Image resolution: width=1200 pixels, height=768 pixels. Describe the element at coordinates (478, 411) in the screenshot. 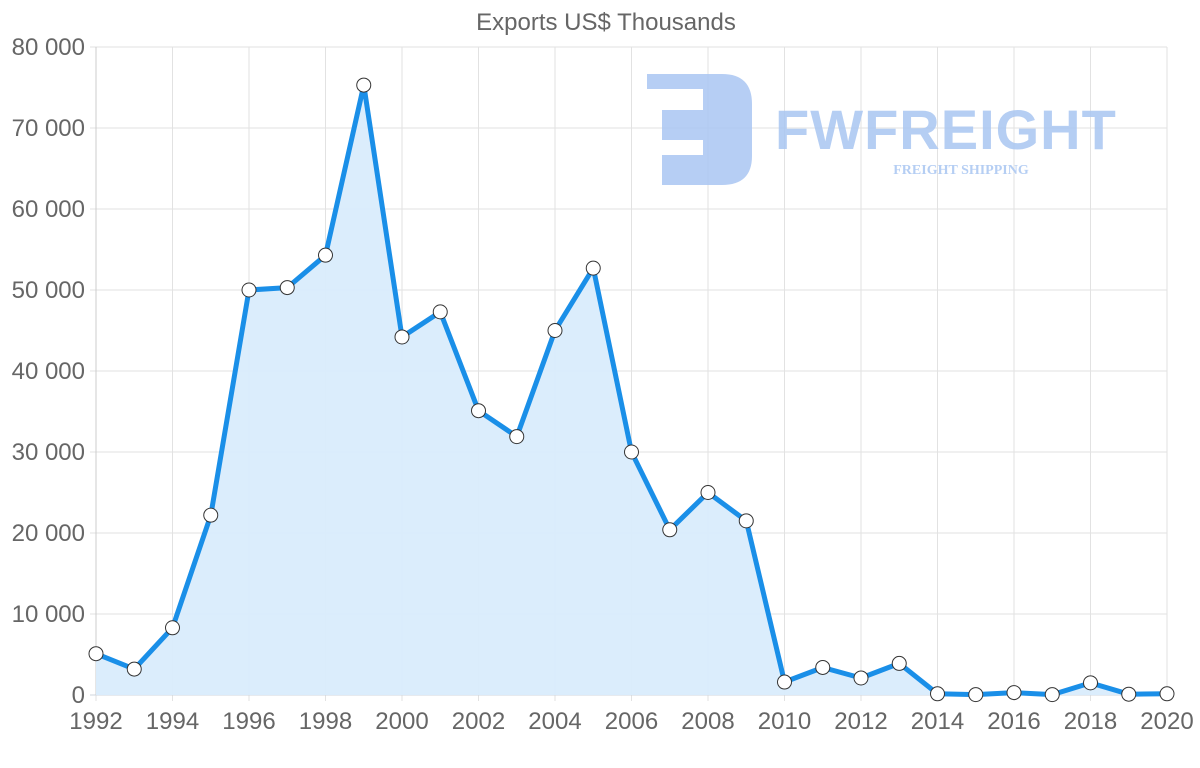

I see `data-point-2002` at that location.